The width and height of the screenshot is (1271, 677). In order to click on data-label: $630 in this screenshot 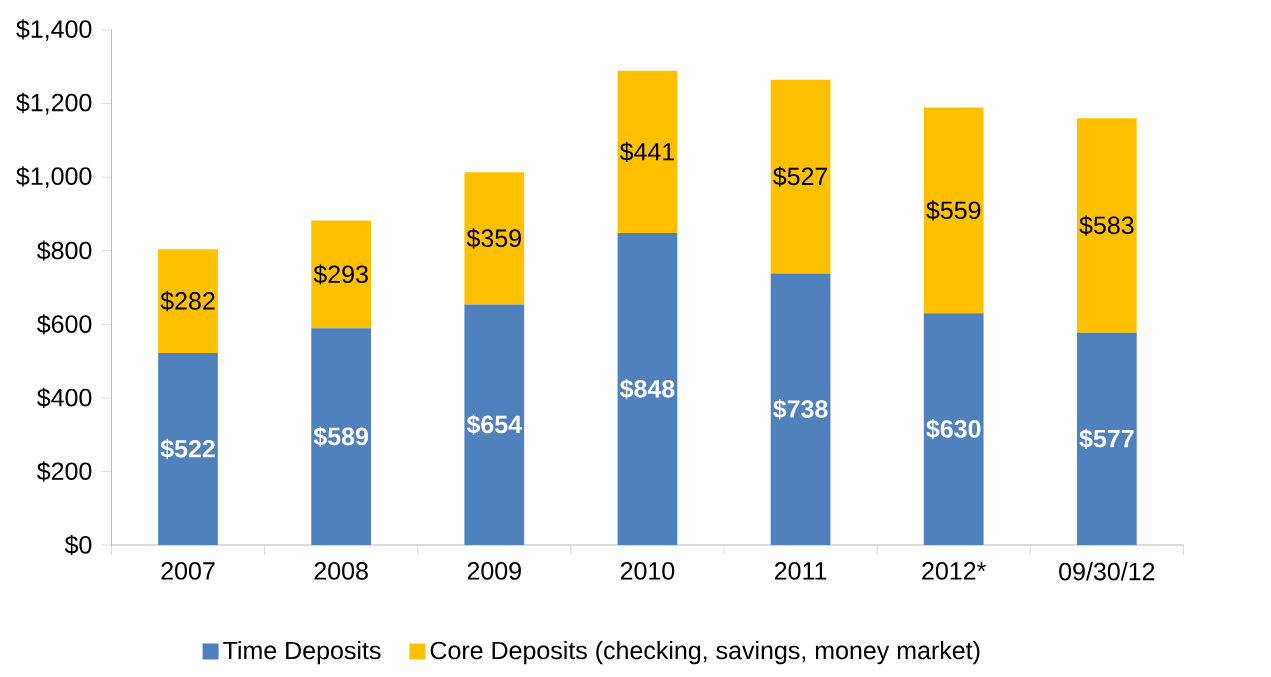, I will do `click(953, 429)`.